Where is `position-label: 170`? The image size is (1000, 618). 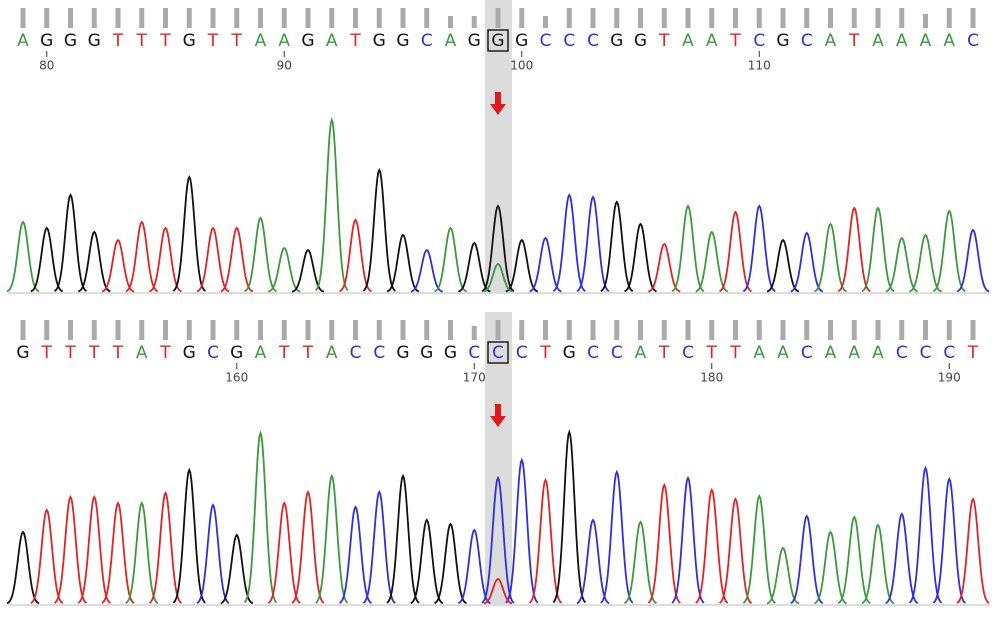
position-label: 170 is located at coordinates (474, 378).